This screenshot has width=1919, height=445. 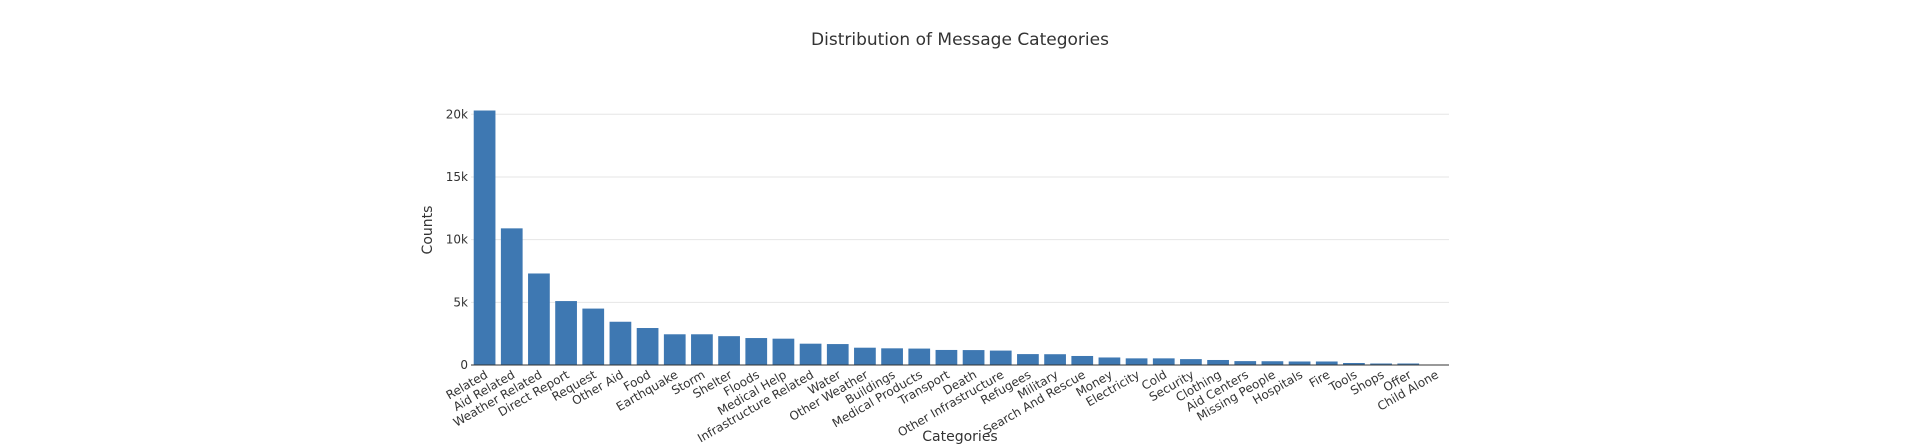 I want to click on y-tick-label: 20k, so click(x=457, y=114).